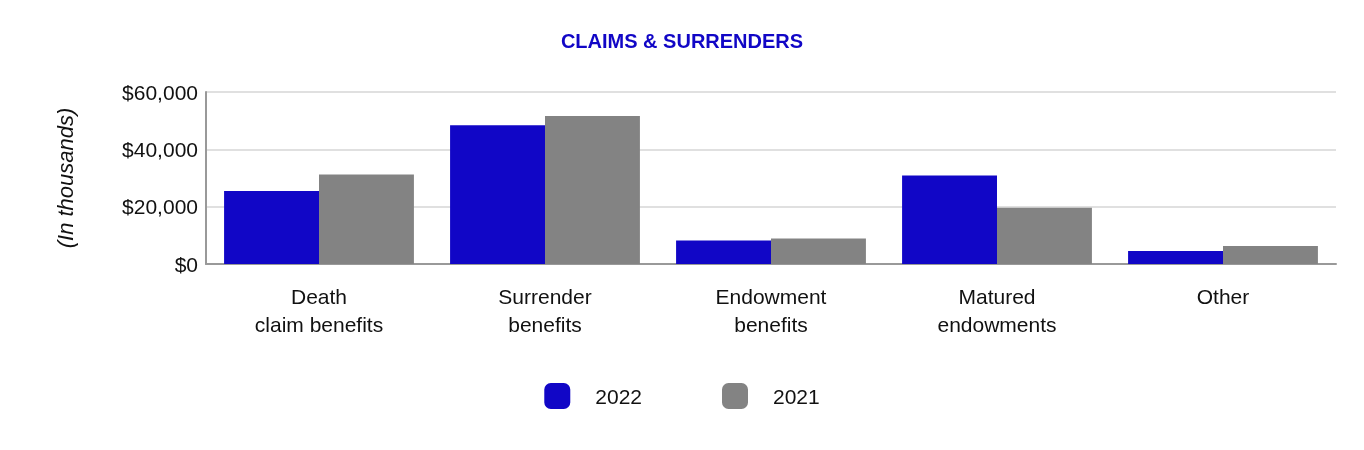  I want to click on y-tick-label: $20,000, so click(160, 207).